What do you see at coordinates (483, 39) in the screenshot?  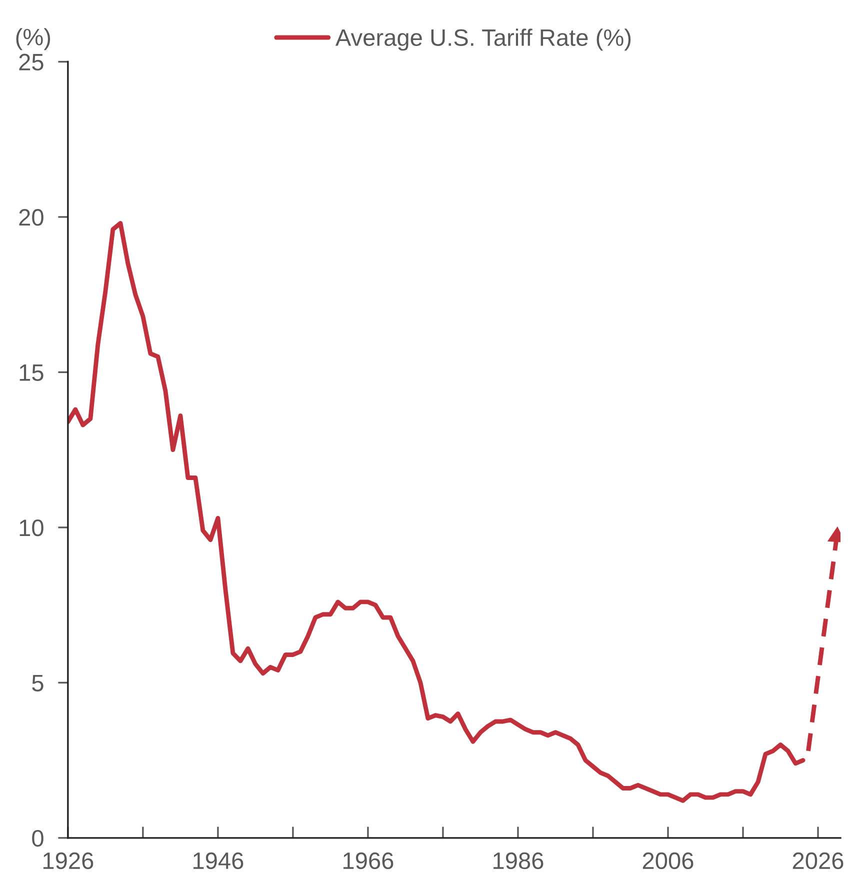 I see `legend-label: Average U.S. Tariff Rate (%)` at bounding box center [483, 39].